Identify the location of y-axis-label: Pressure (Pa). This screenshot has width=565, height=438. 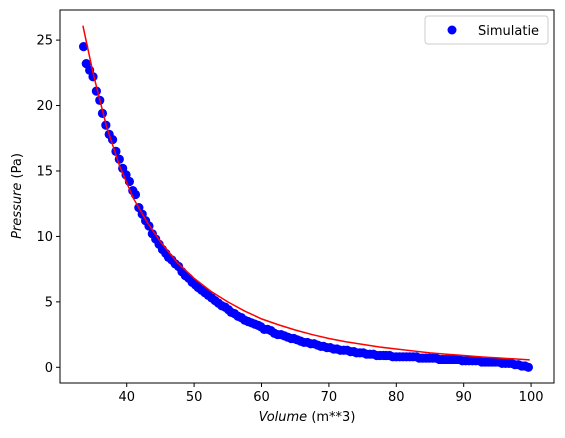
(17, 196).